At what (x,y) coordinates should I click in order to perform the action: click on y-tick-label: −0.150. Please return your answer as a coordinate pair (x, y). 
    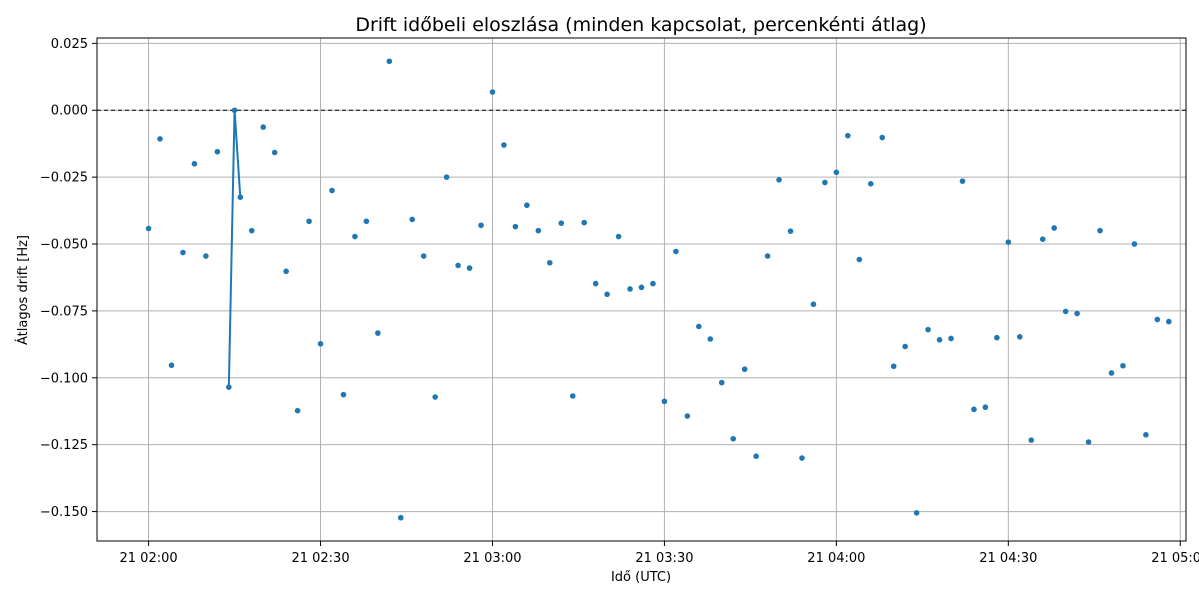
    Looking at the image, I should click on (64, 512).